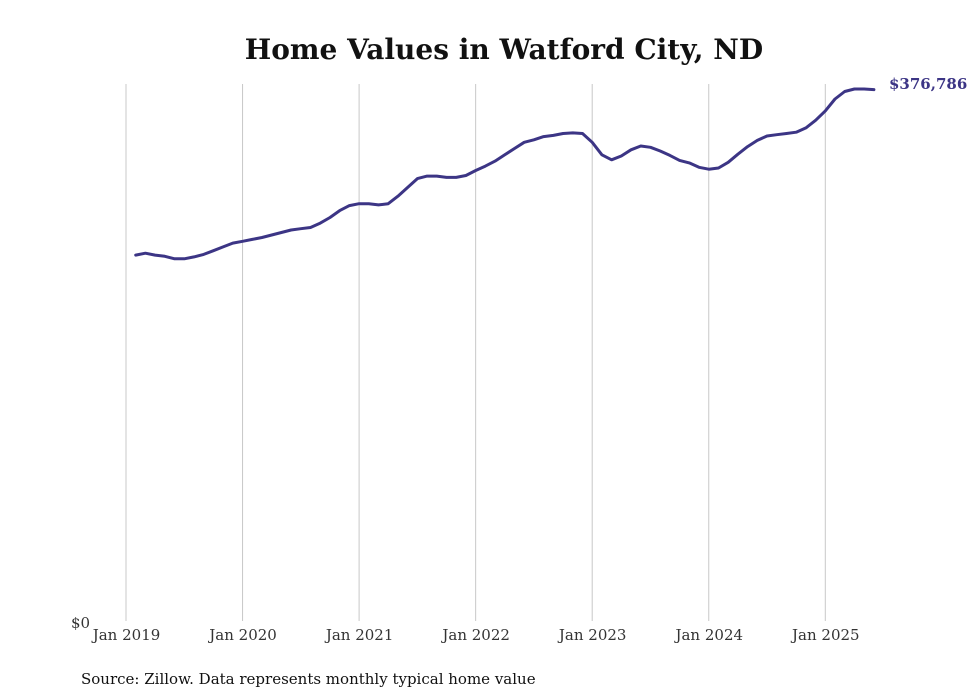 This screenshot has height=699, width=980. What do you see at coordinates (592, 635) in the screenshot?
I see `x-tick-label: Jan 2023` at bounding box center [592, 635].